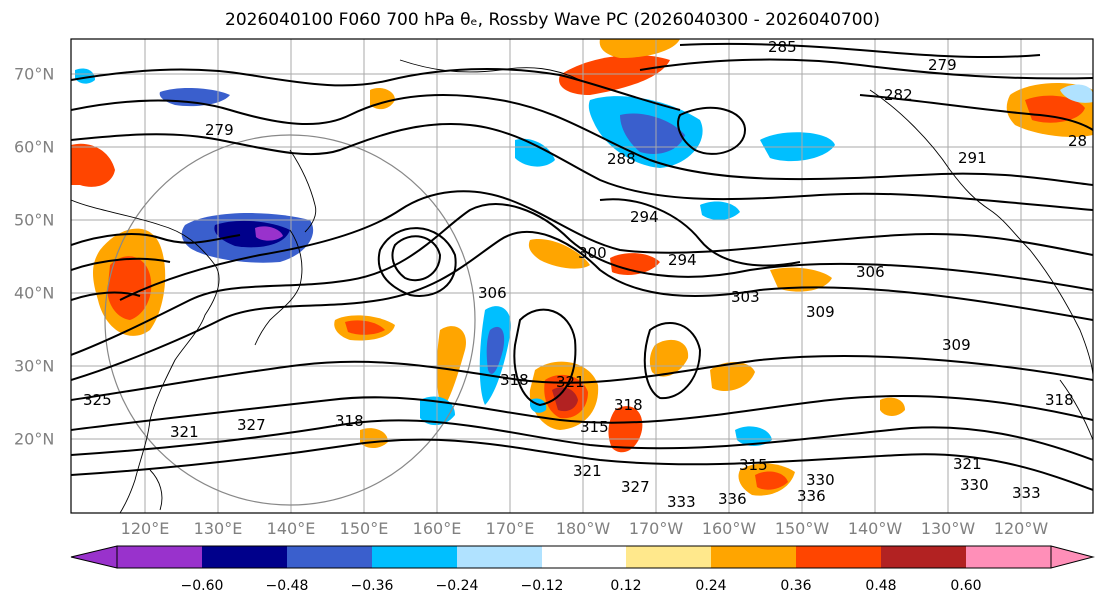  Describe the element at coordinates (34, 220) in the screenshot. I see `lat-label-50n: 50°N` at that location.